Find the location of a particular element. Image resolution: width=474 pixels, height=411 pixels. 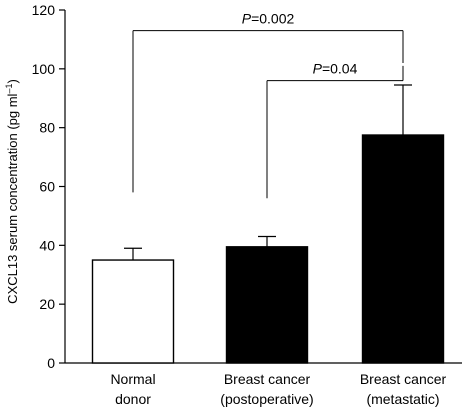

y-tick-label: 100 is located at coordinates (44, 69).